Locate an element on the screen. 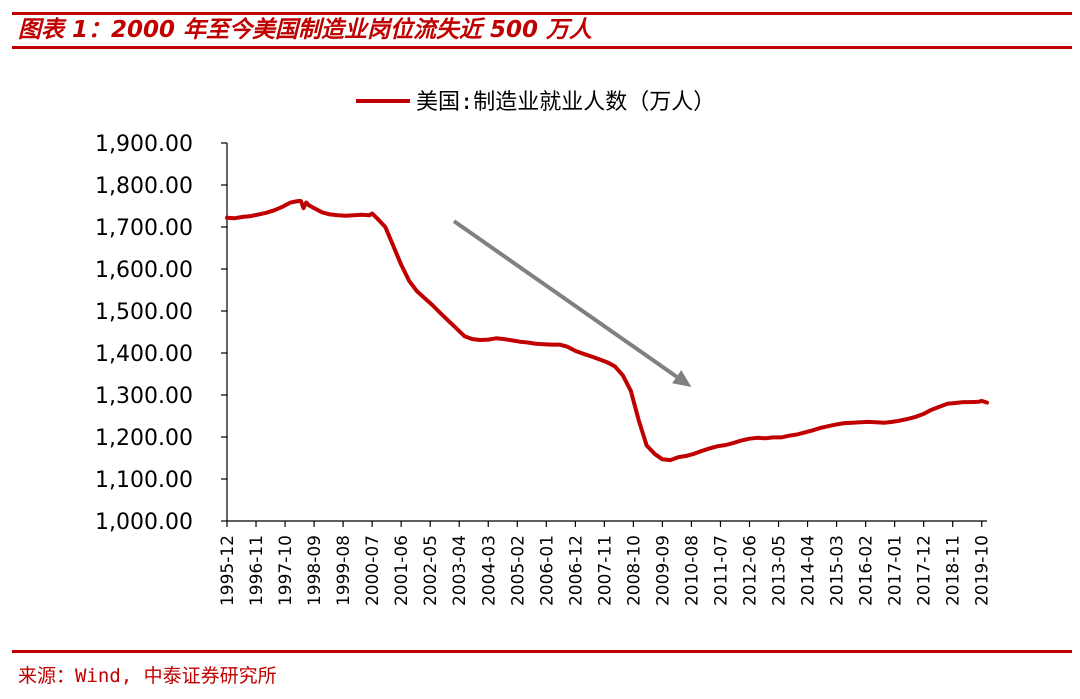 Image resolution: width=1080 pixels, height=699 pixels. x-tick-label: 2003-04 is located at coordinates (460, 570).